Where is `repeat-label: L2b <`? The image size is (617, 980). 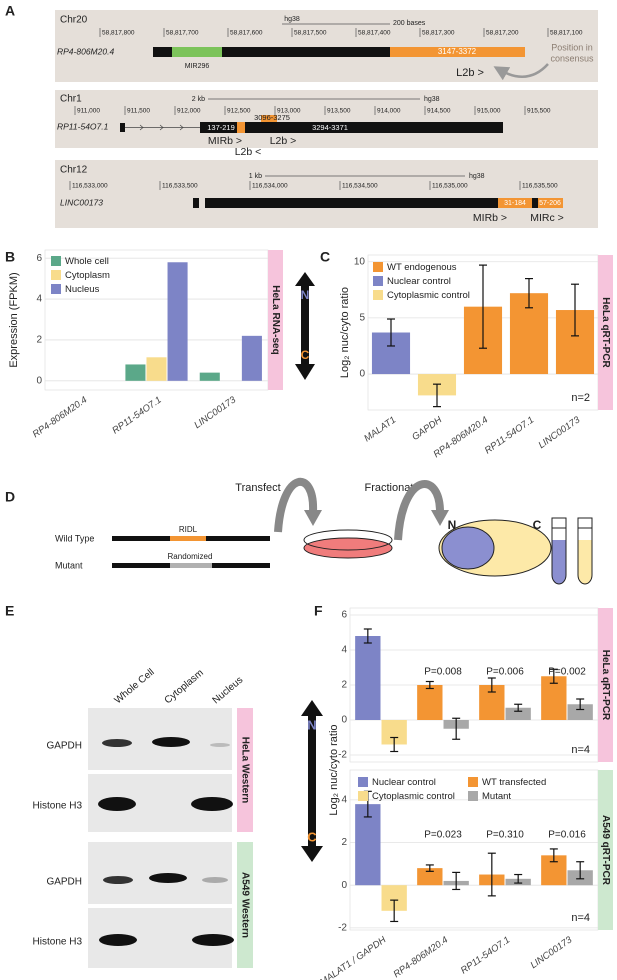
repeat-label: L2b < is located at coordinates (248, 152).